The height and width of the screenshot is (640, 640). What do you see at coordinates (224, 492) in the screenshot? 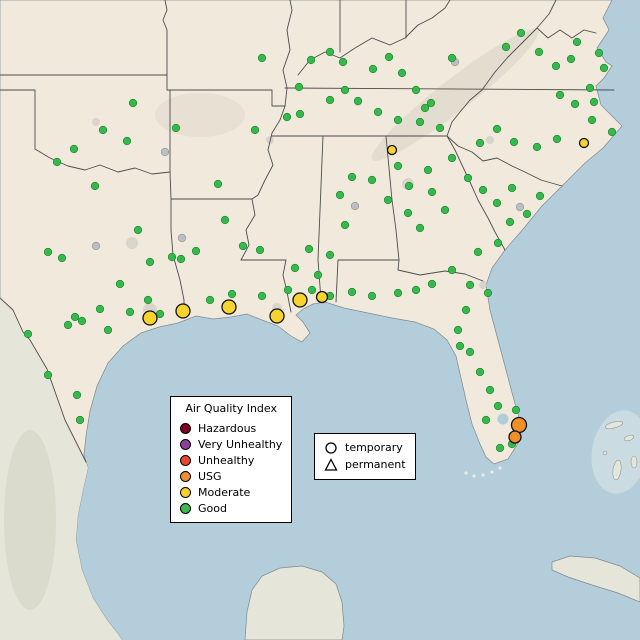
I see `legend-label: Moderate` at bounding box center [224, 492].